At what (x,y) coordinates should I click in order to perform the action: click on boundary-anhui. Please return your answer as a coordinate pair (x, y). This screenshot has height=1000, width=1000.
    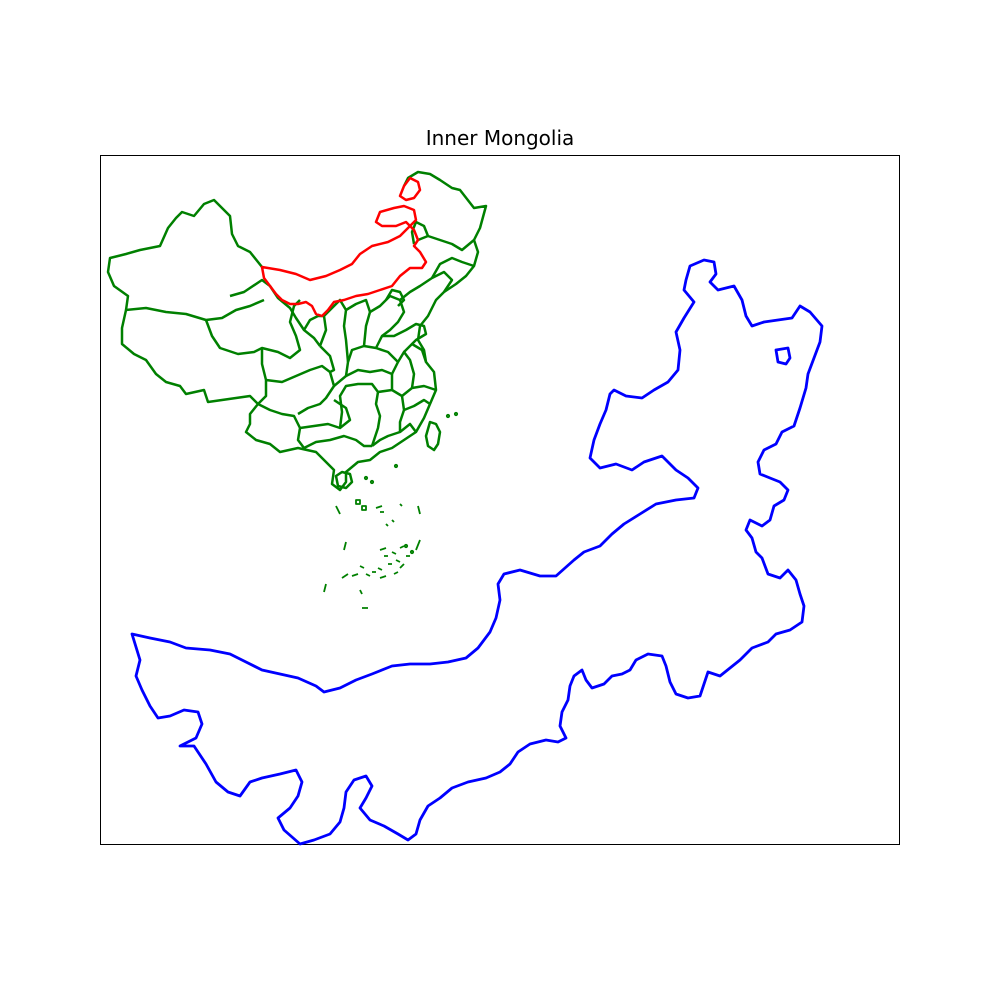
    Looking at the image, I should click on (403, 369).